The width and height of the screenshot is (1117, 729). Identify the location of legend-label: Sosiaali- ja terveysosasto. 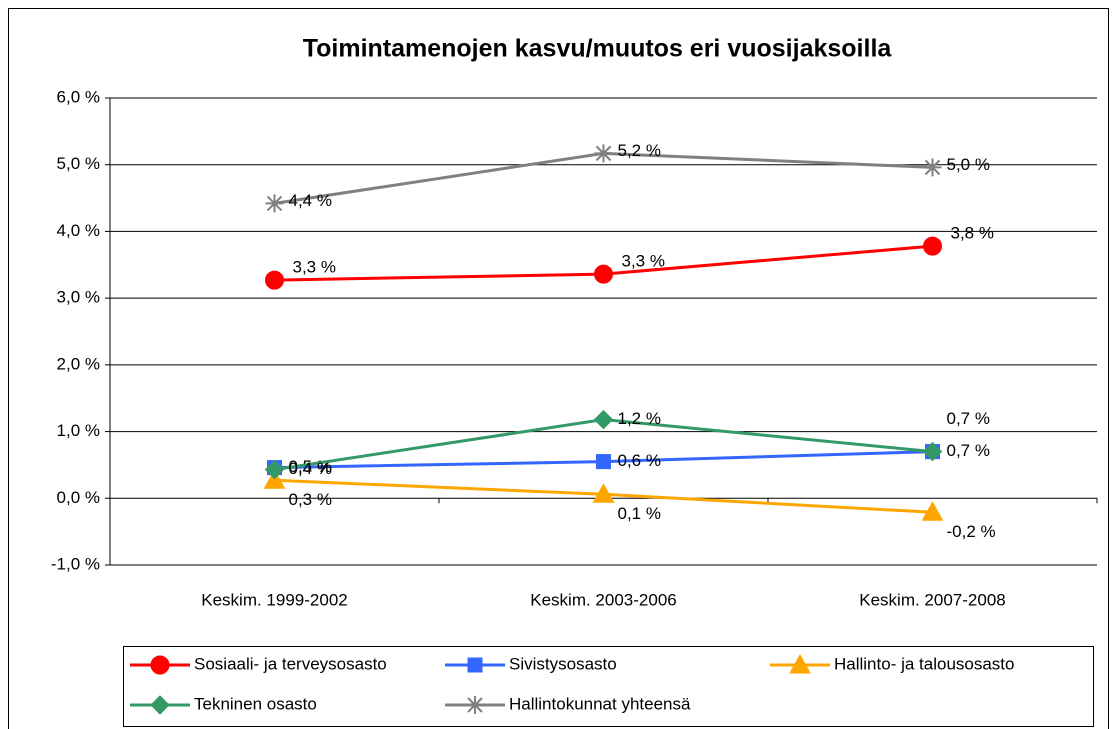
(290, 663).